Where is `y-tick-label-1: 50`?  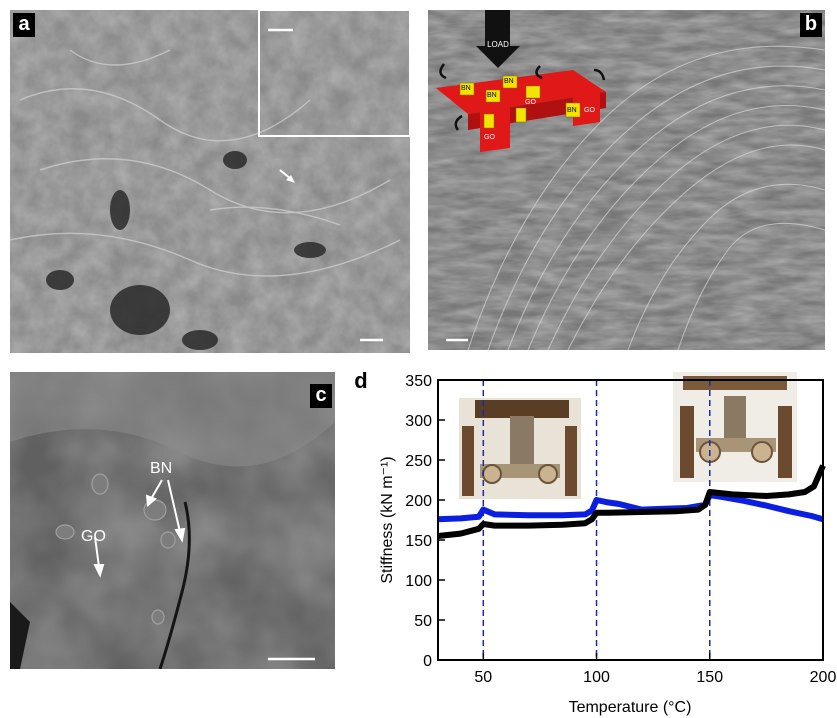
y-tick-label-1: 50 is located at coordinates (423, 621).